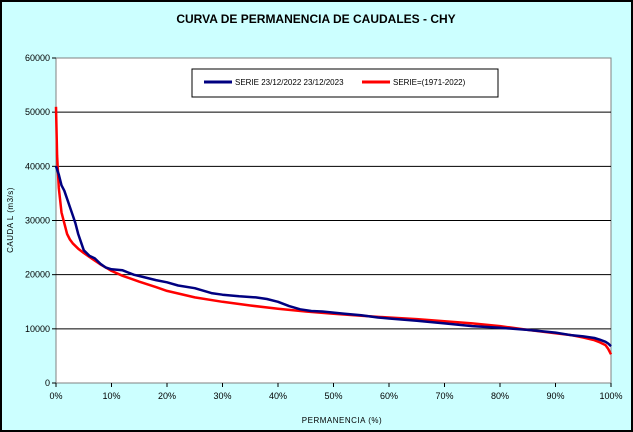  I want to click on x-tick-label: 90%, so click(555, 396).